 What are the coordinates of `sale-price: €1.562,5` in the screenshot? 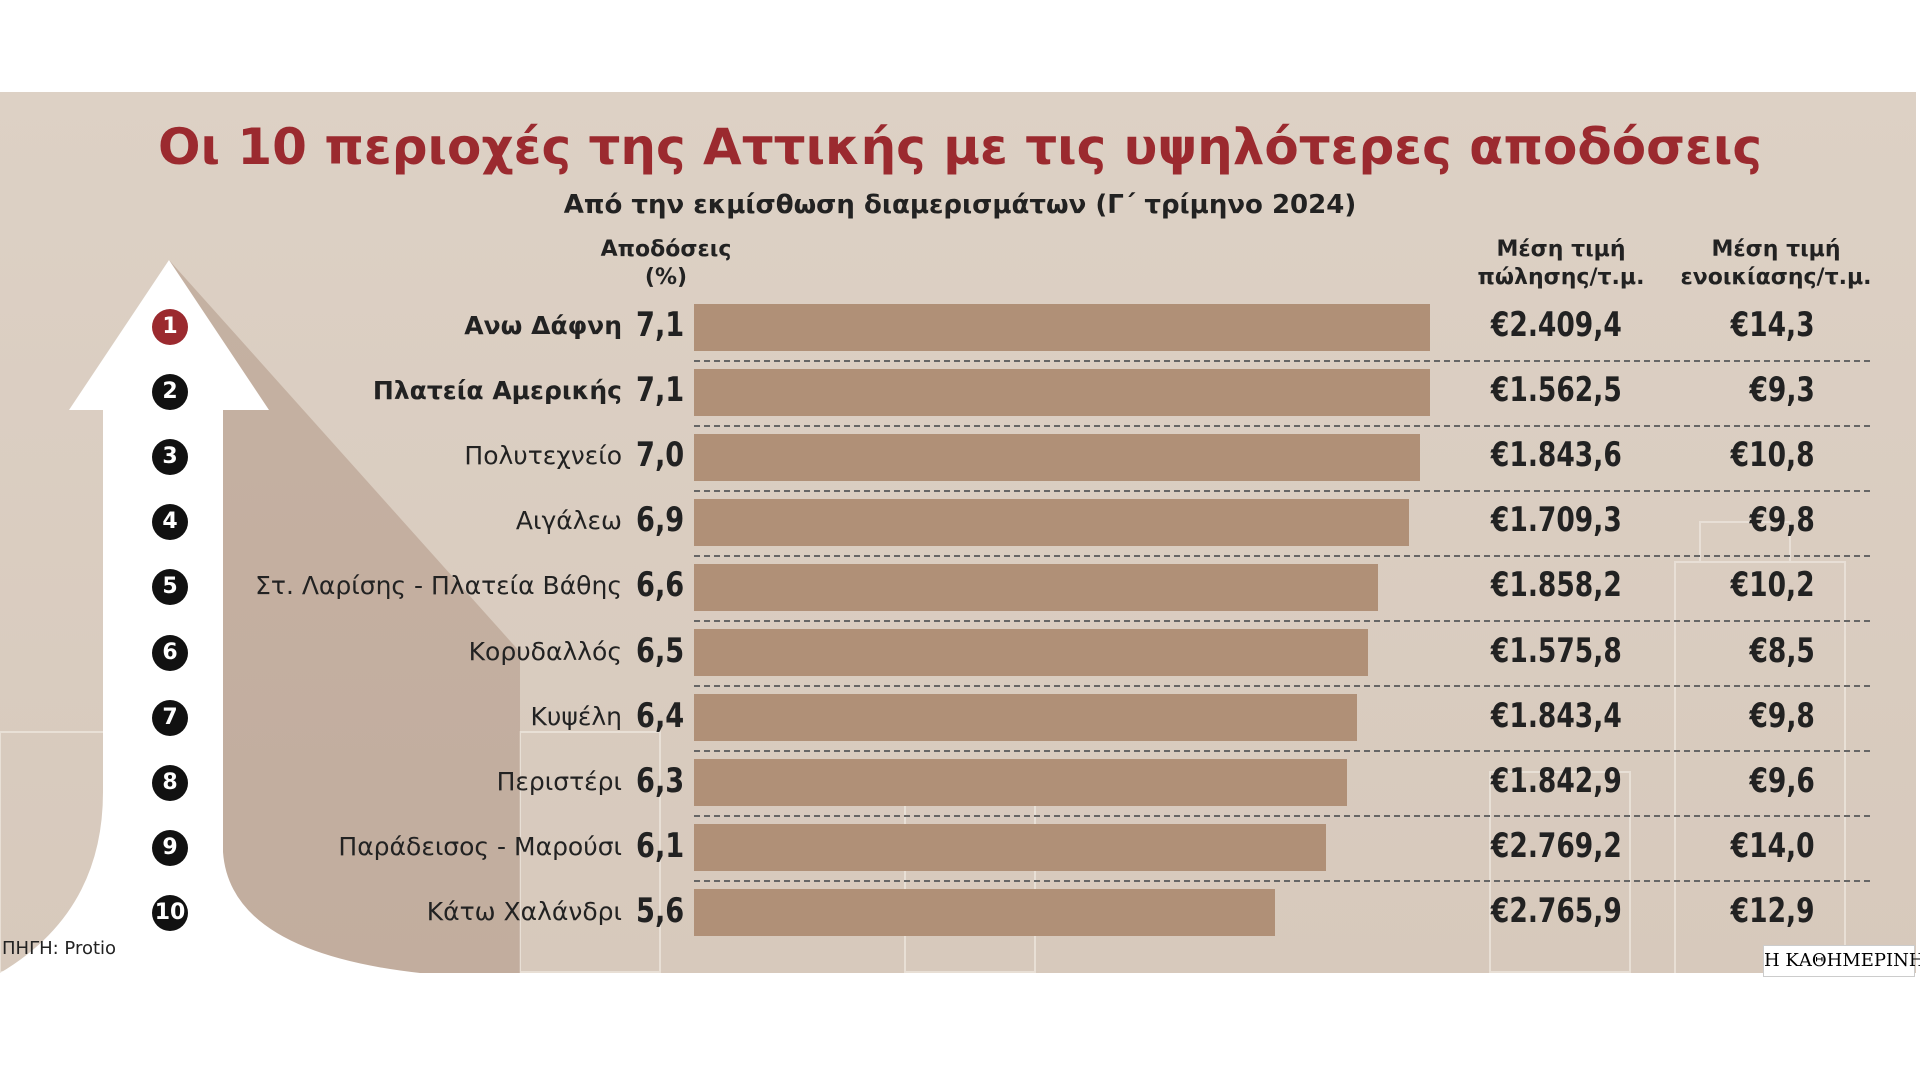 It's located at (1556, 390).